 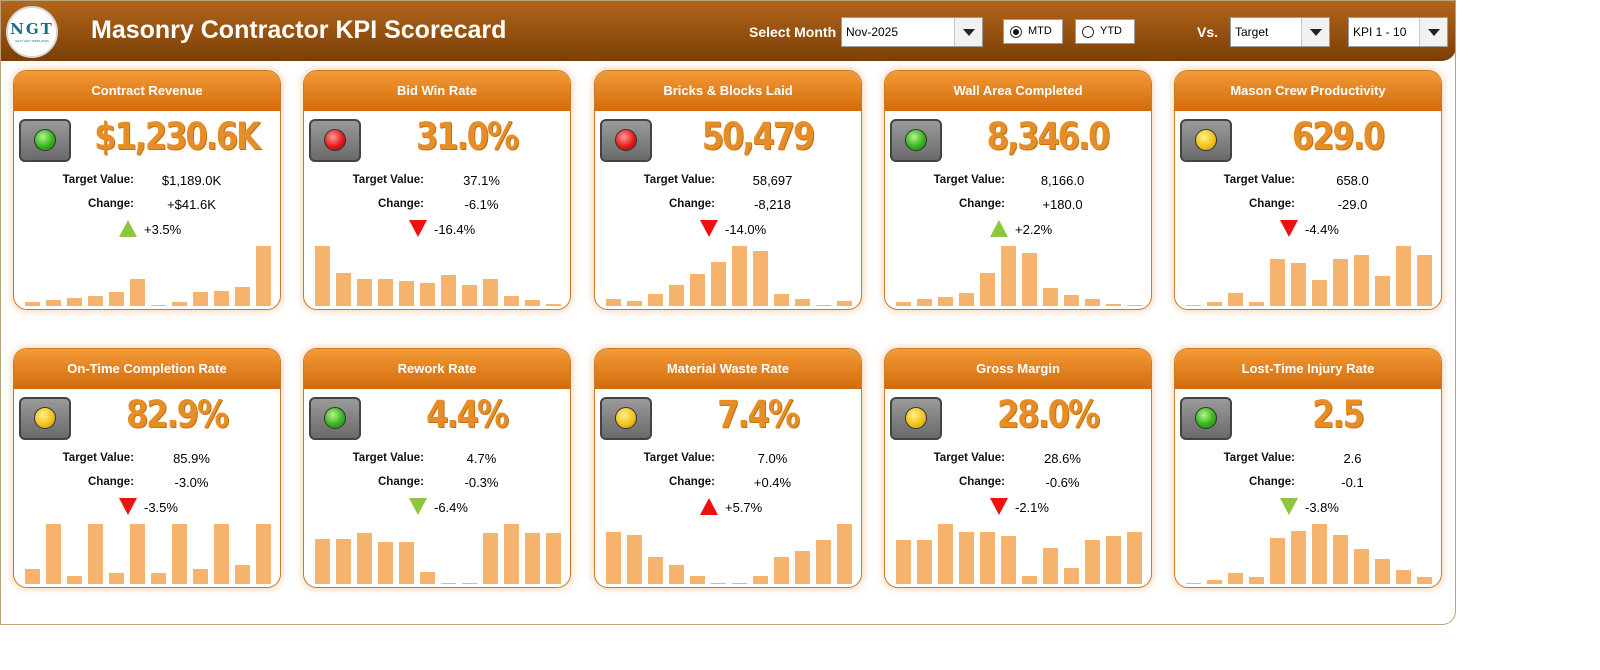 What do you see at coordinates (1338, 136) in the screenshot?
I see `kpi-value: 629.0` at bounding box center [1338, 136].